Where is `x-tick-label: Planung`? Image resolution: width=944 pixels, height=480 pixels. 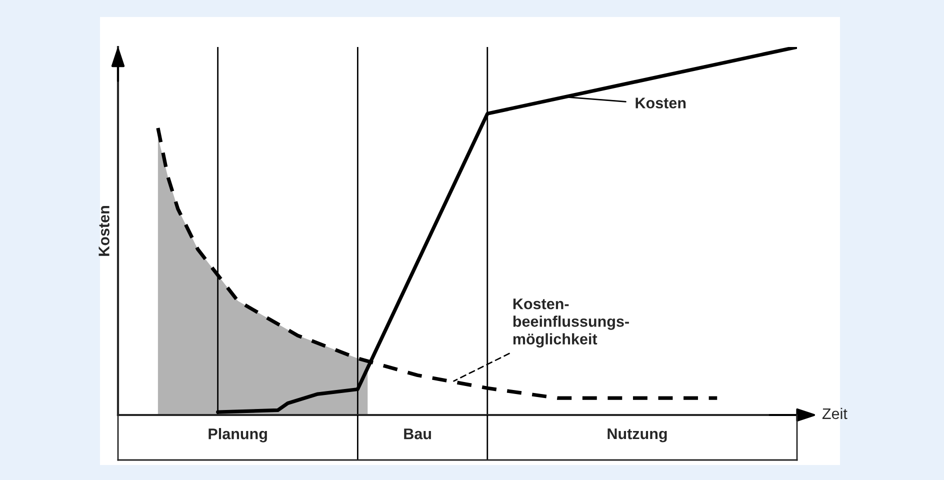 x-tick-label: Planung is located at coordinates (237, 435).